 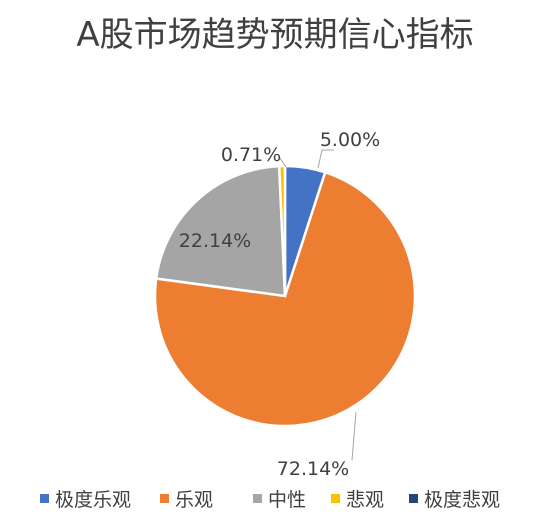 I want to click on label-leader-lines, so click(x=318, y=305).